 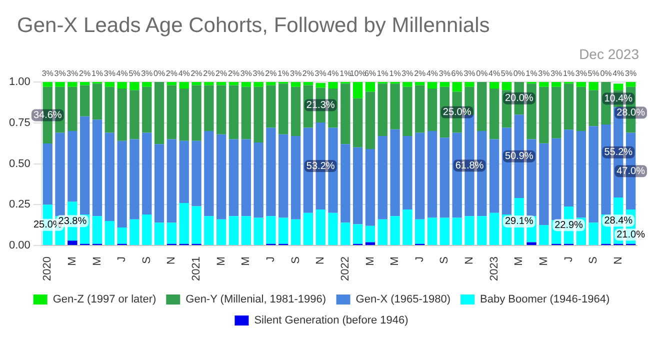 I want to click on y-tick-label: 1.00, so click(x=19, y=82).